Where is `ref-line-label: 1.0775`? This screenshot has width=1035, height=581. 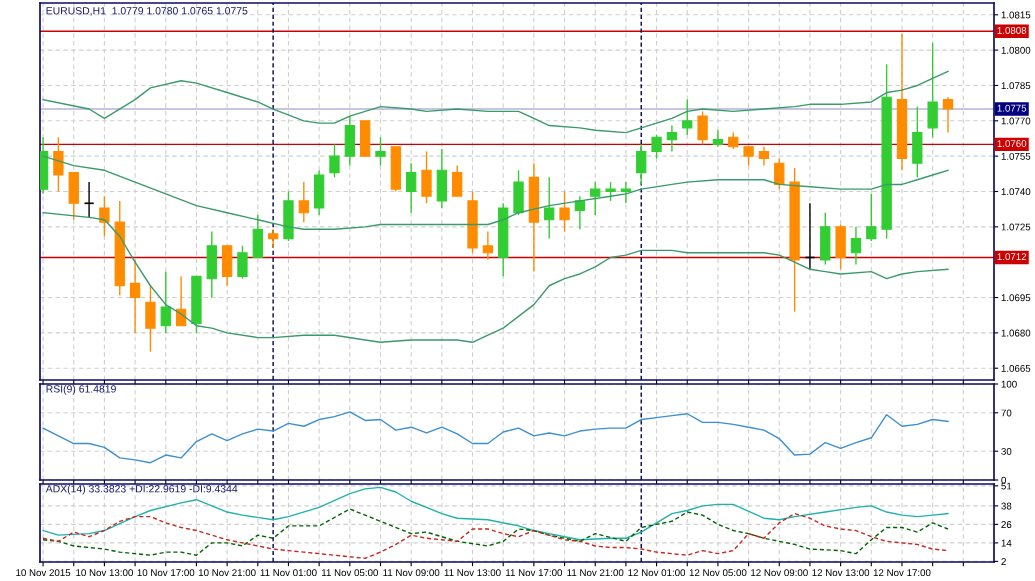 ref-line-label: 1.0775 is located at coordinates (1012, 108).